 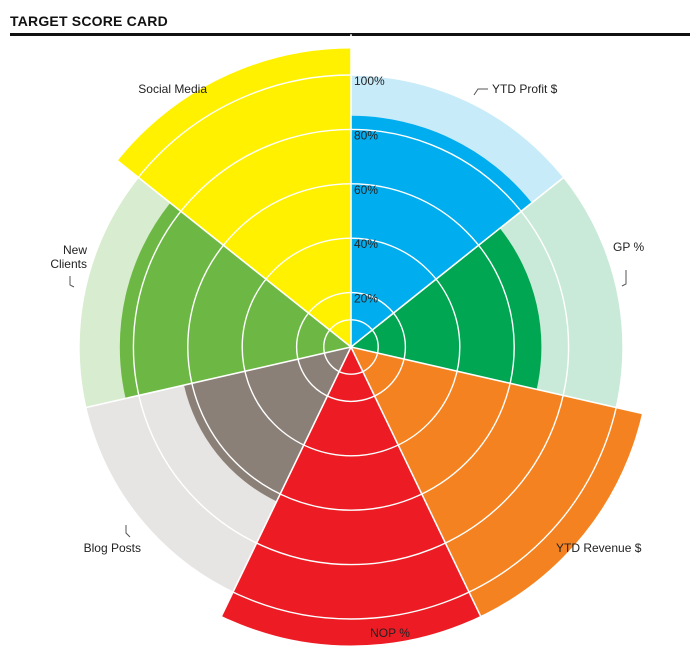 I want to click on tick-label-40: 40%, so click(x=366, y=244).